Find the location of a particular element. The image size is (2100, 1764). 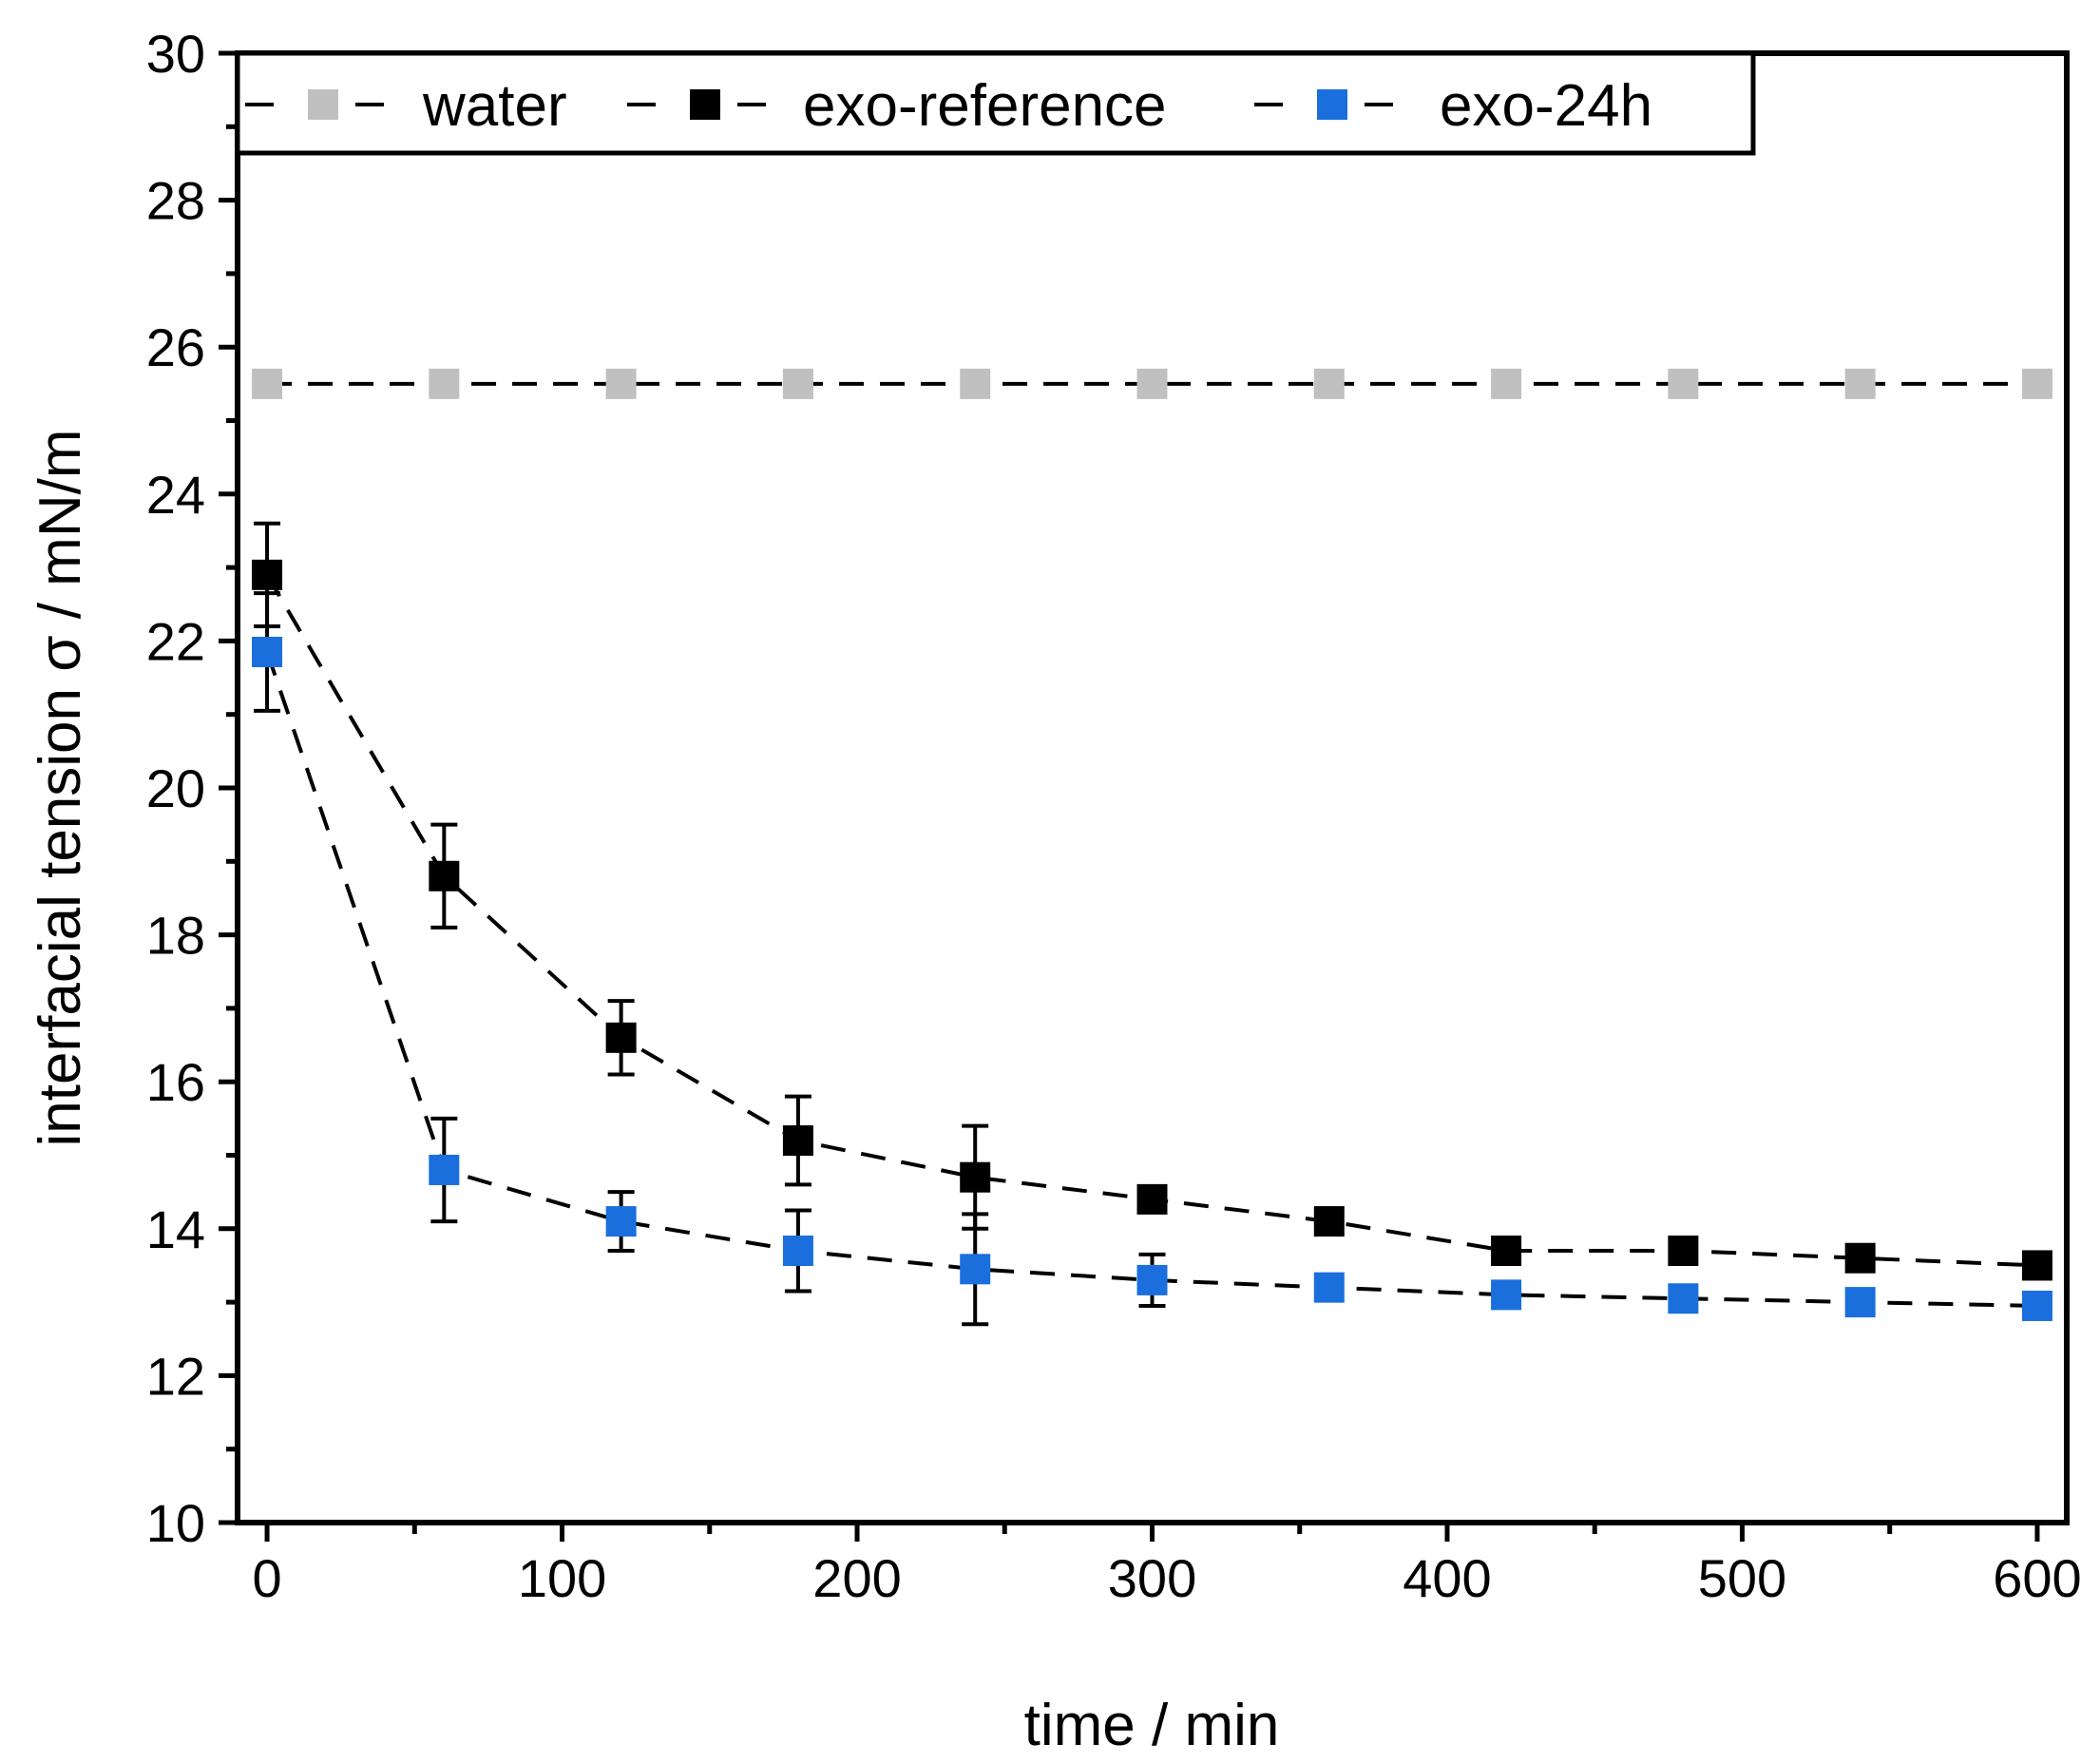

y-tick-label: 24 is located at coordinates (175, 495).